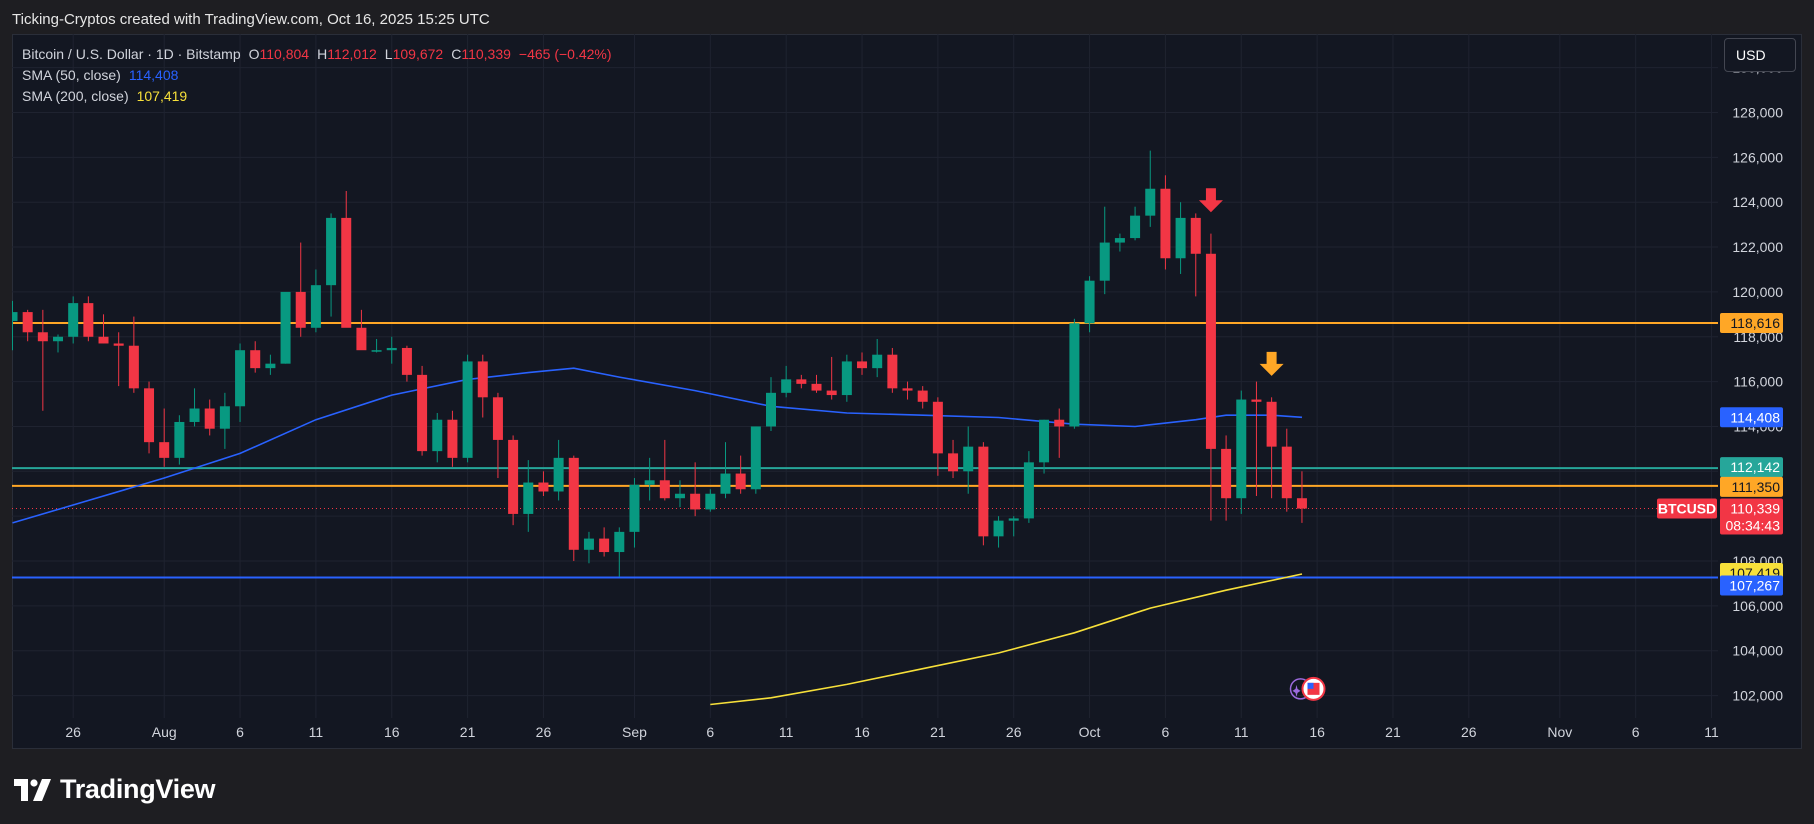 The height and width of the screenshot is (824, 1814). What do you see at coordinates (657, 445) in the screenshot?
I see `sma50-line` at bounding box center [657, 445].